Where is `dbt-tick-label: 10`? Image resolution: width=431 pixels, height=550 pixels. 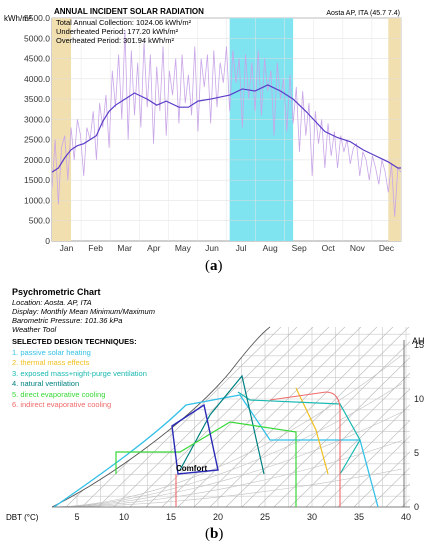
dbt-tick-label: 10 is located at coordinates (124, 517).